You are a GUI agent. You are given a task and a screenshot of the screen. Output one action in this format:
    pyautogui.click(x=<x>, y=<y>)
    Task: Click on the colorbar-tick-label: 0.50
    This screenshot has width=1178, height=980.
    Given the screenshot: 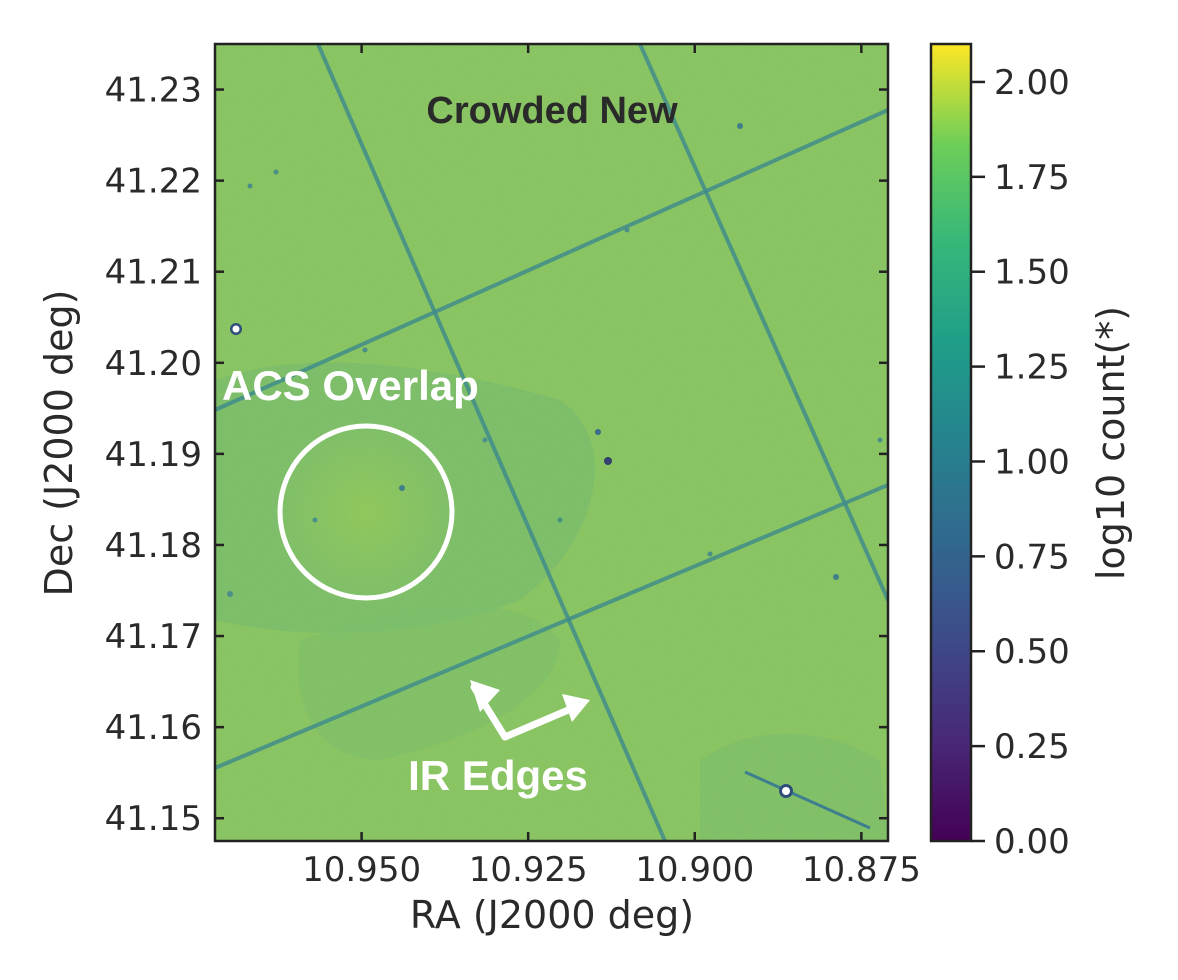 What is the action you would take?
    pyautogui.click(x=1032, y=652)
    